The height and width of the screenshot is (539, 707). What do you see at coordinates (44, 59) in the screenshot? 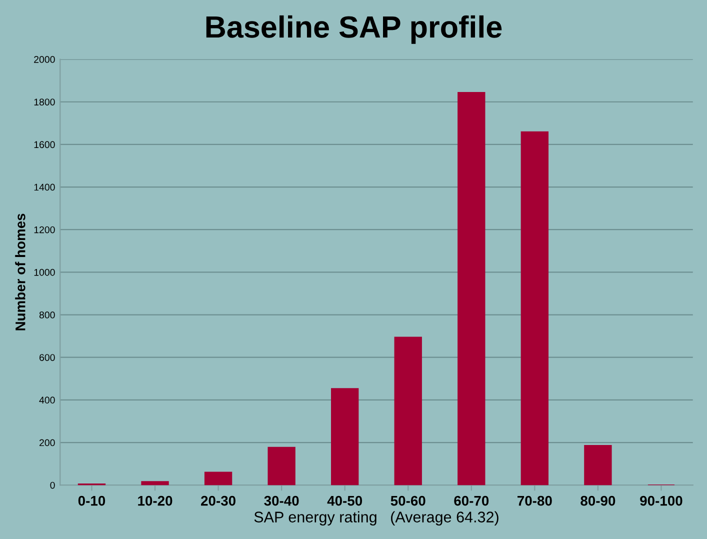
I see `y-tick-label: 2000` at bounding box center [44, 59].